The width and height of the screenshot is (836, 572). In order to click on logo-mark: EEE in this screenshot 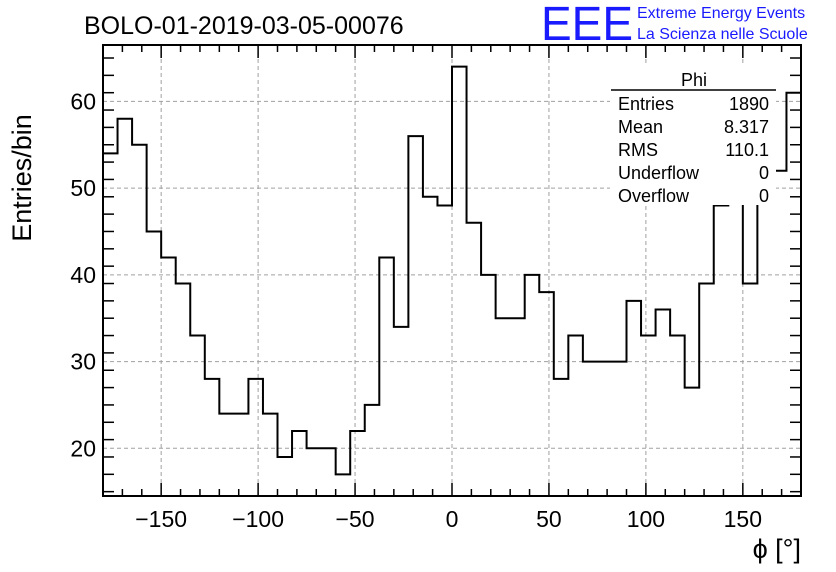, I will do `click(587, 25)`.